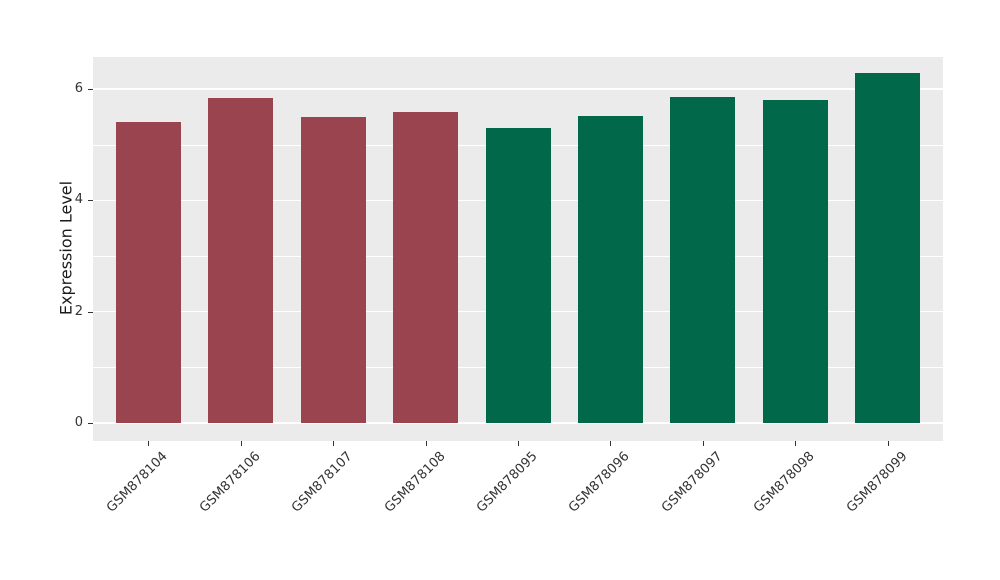 The height and width of the screenshot is (580, 1000). Describe the element at coordinates (78, 311) in the screenshot. I see `y-tick-label: 2` at that location.